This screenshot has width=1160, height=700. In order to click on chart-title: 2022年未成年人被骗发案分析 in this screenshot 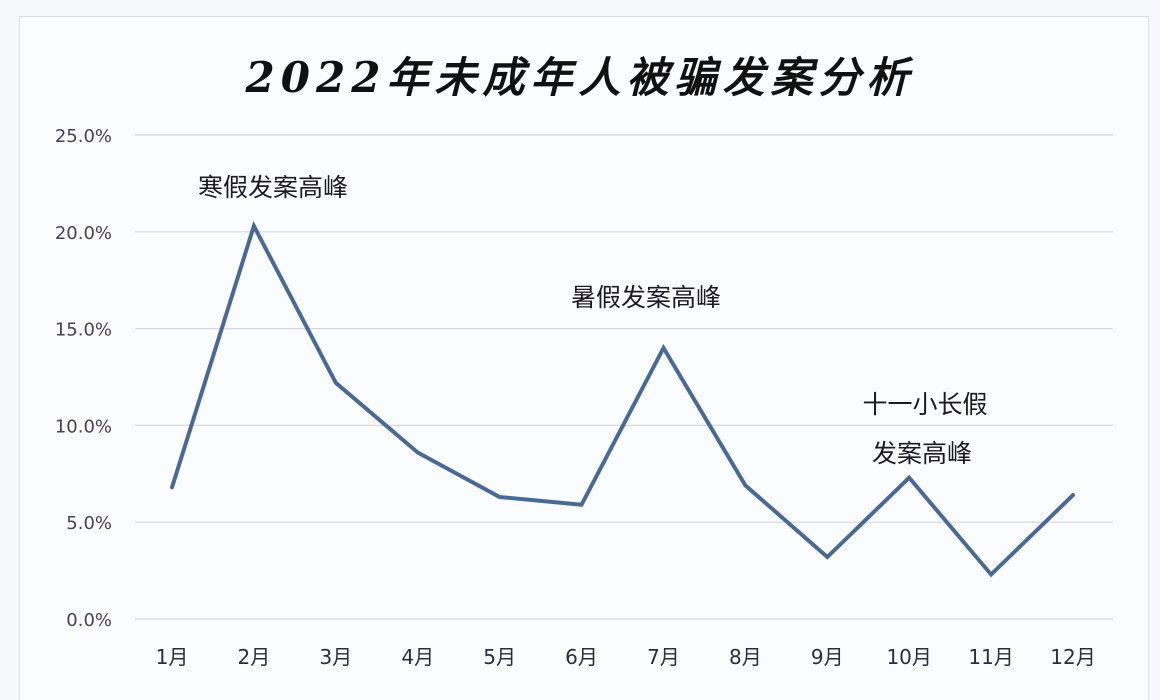, I will do `click(580, 77)`.